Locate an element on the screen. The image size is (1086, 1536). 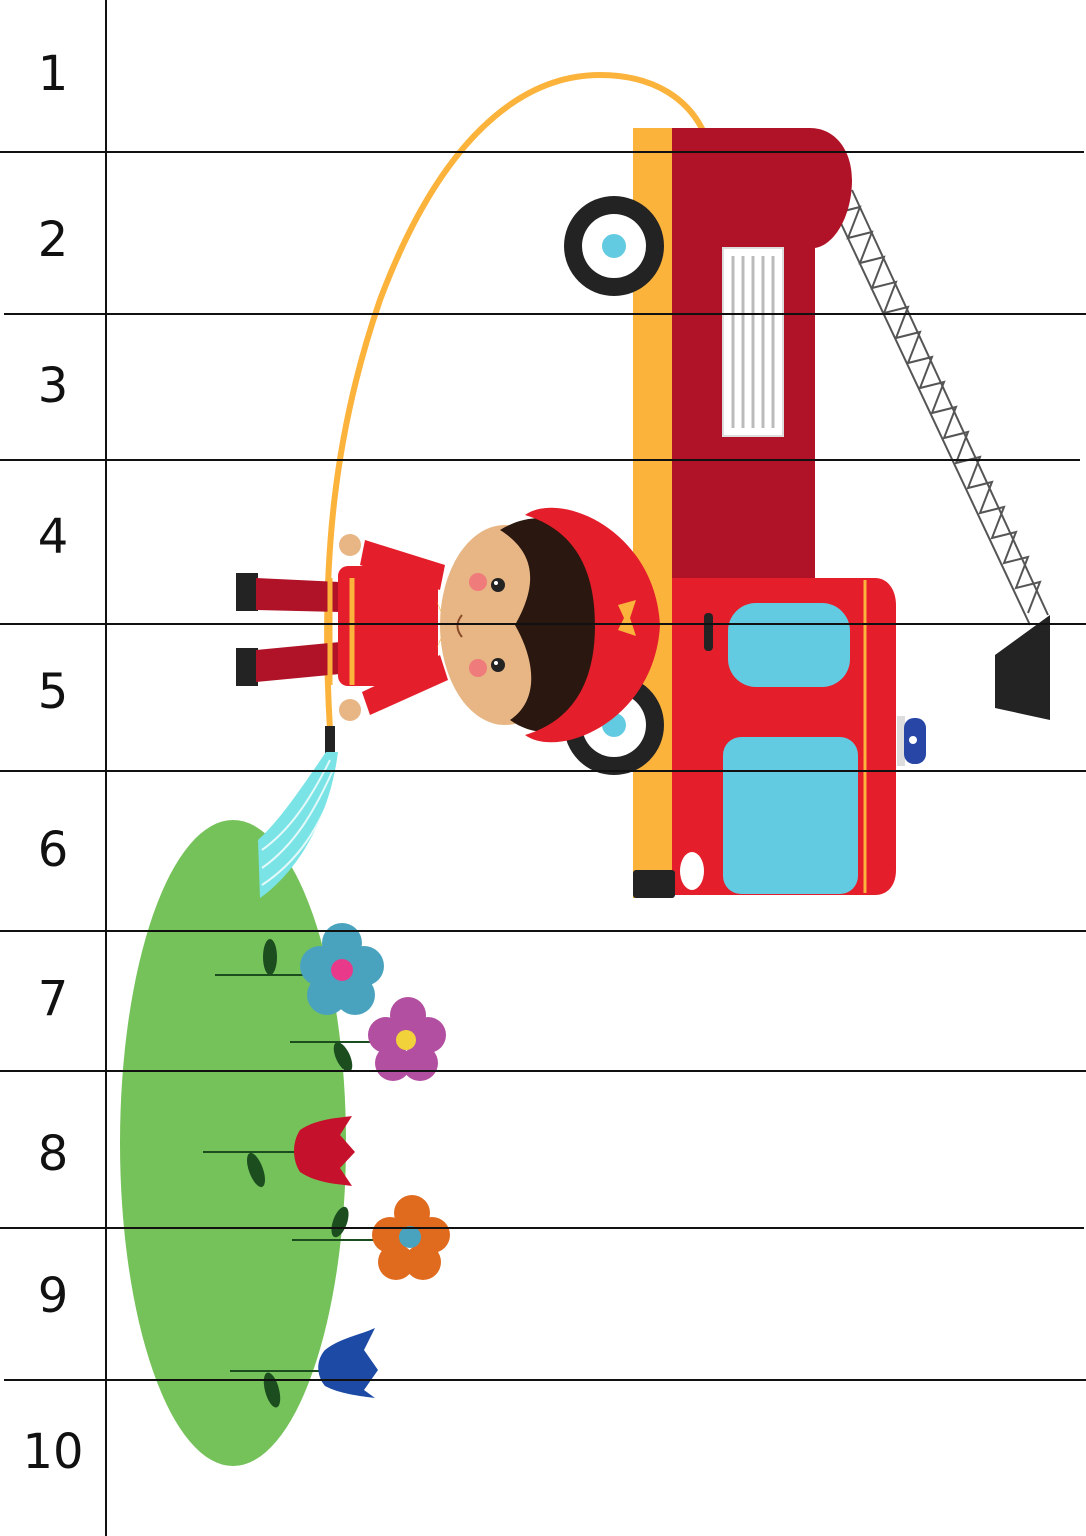
strip-number-8: 8 is located at coordinates (53, 1154).